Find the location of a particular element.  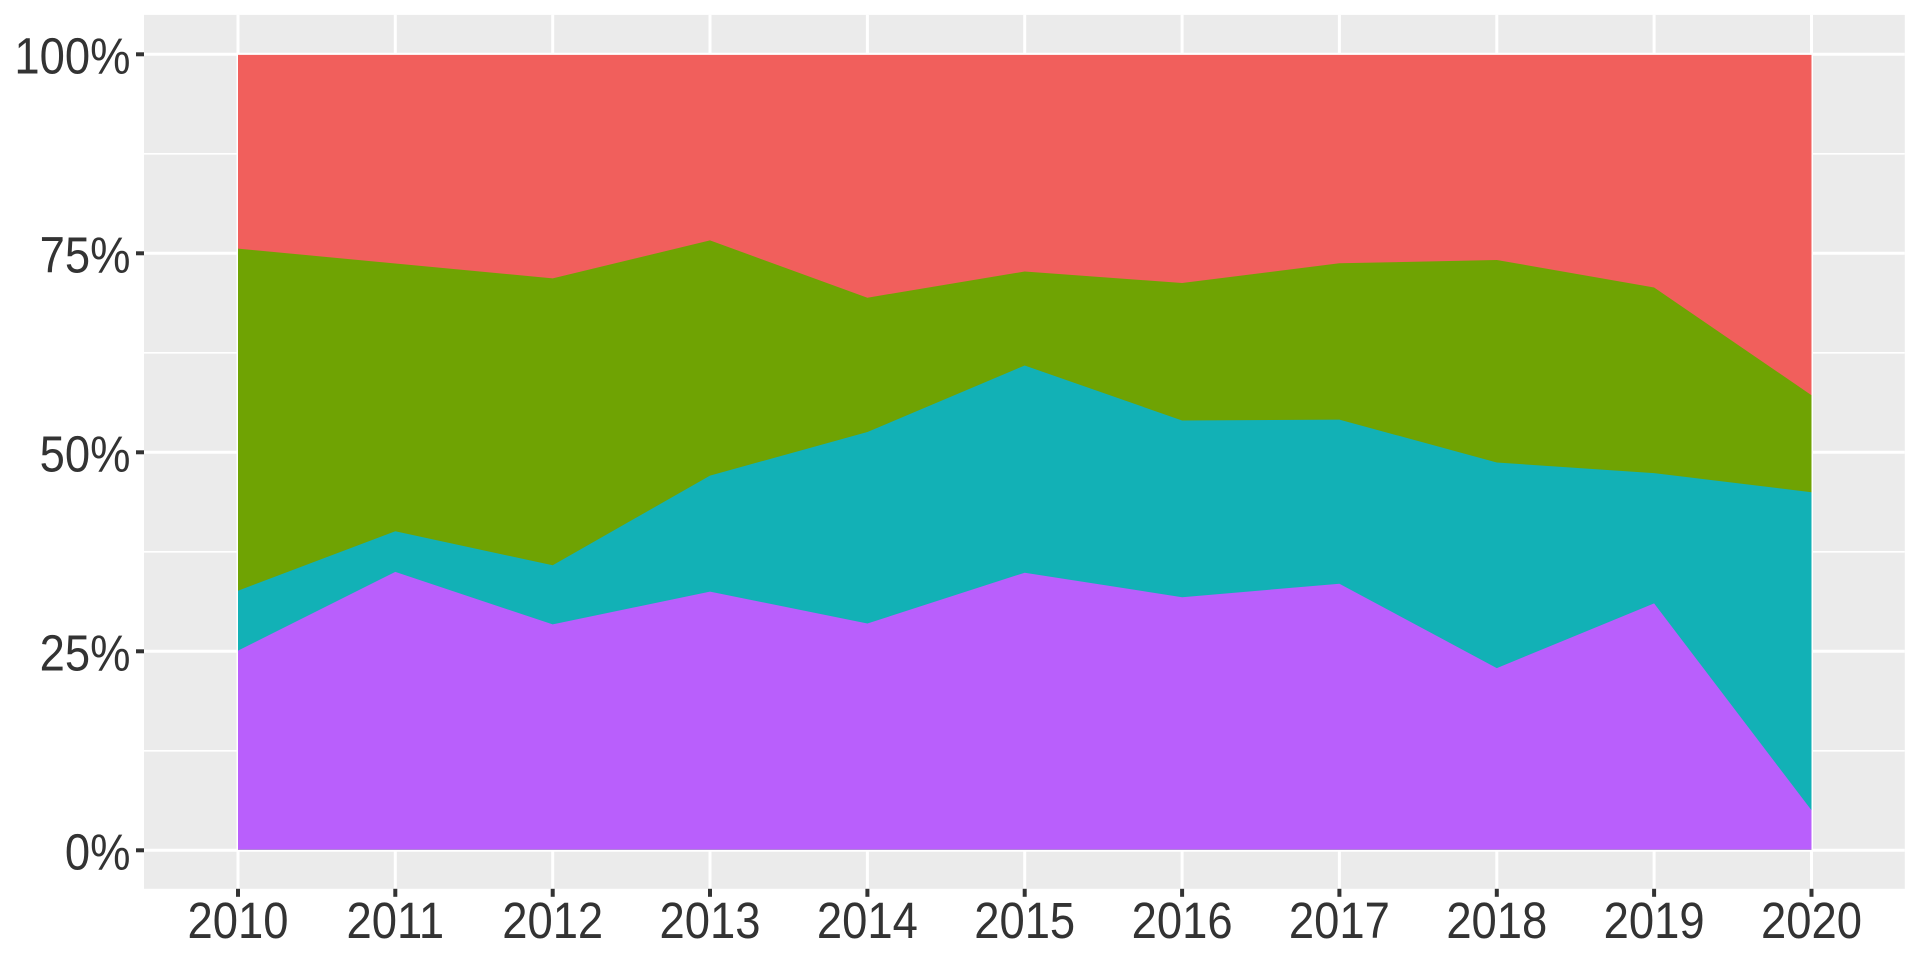

svg-text: 100% is located at coordinates (72, 56).